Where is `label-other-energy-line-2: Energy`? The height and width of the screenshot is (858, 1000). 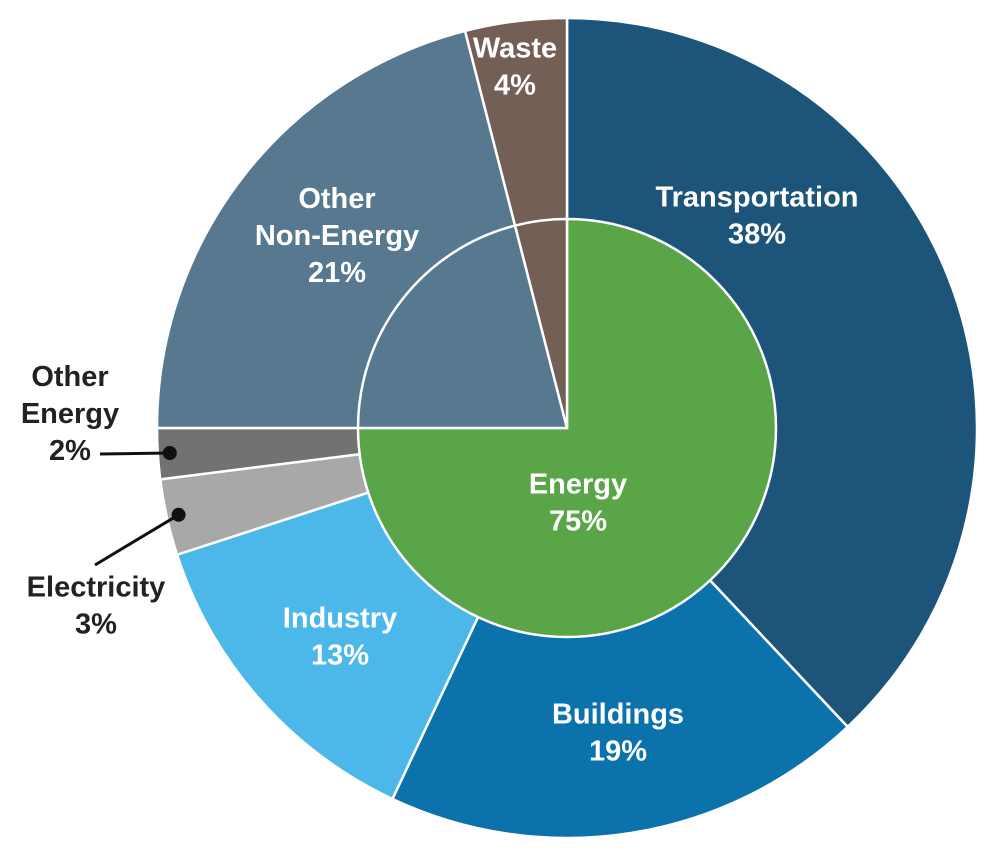 label-other-energy-line-2: Energy is located at coordinates (70, 414).